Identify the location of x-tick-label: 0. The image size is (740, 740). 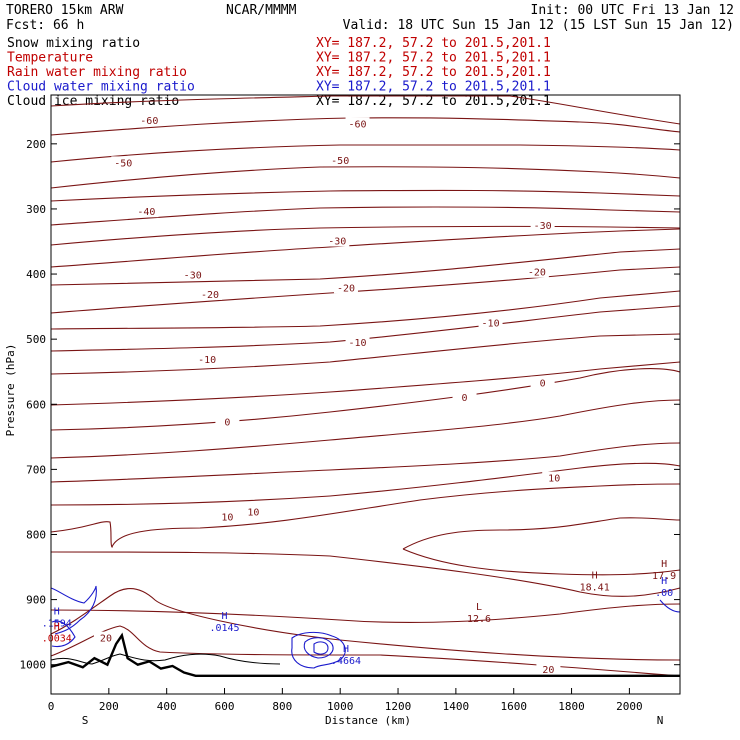
(51, 706).